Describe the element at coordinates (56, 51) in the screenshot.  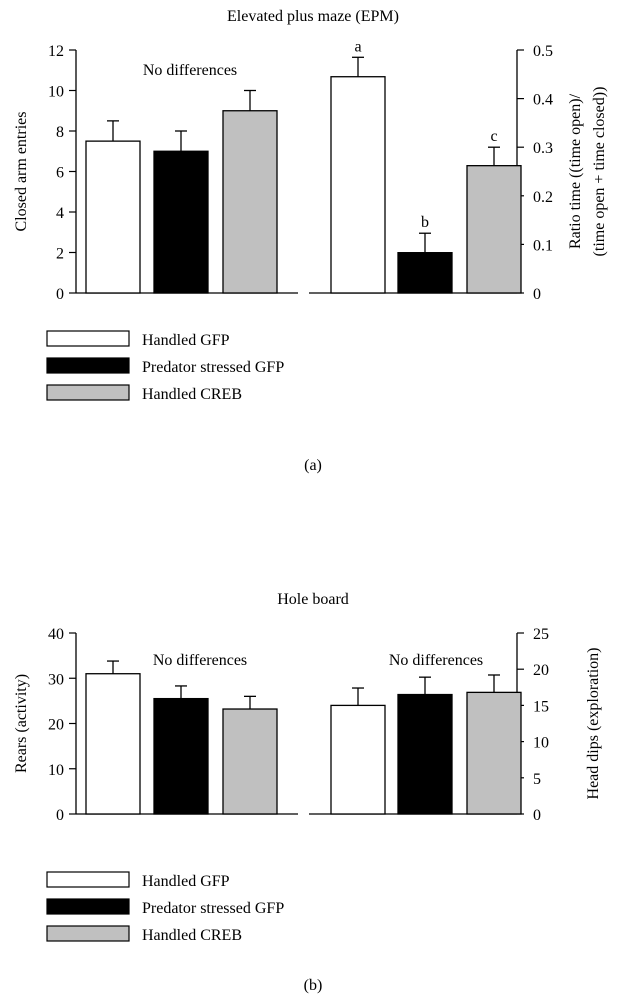
I see `left-y-tick-label: 12` at that location.